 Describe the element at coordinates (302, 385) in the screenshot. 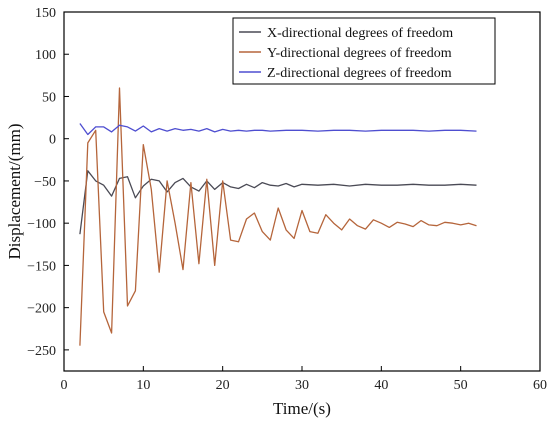

I see `x-tick-label: 30` at that location.